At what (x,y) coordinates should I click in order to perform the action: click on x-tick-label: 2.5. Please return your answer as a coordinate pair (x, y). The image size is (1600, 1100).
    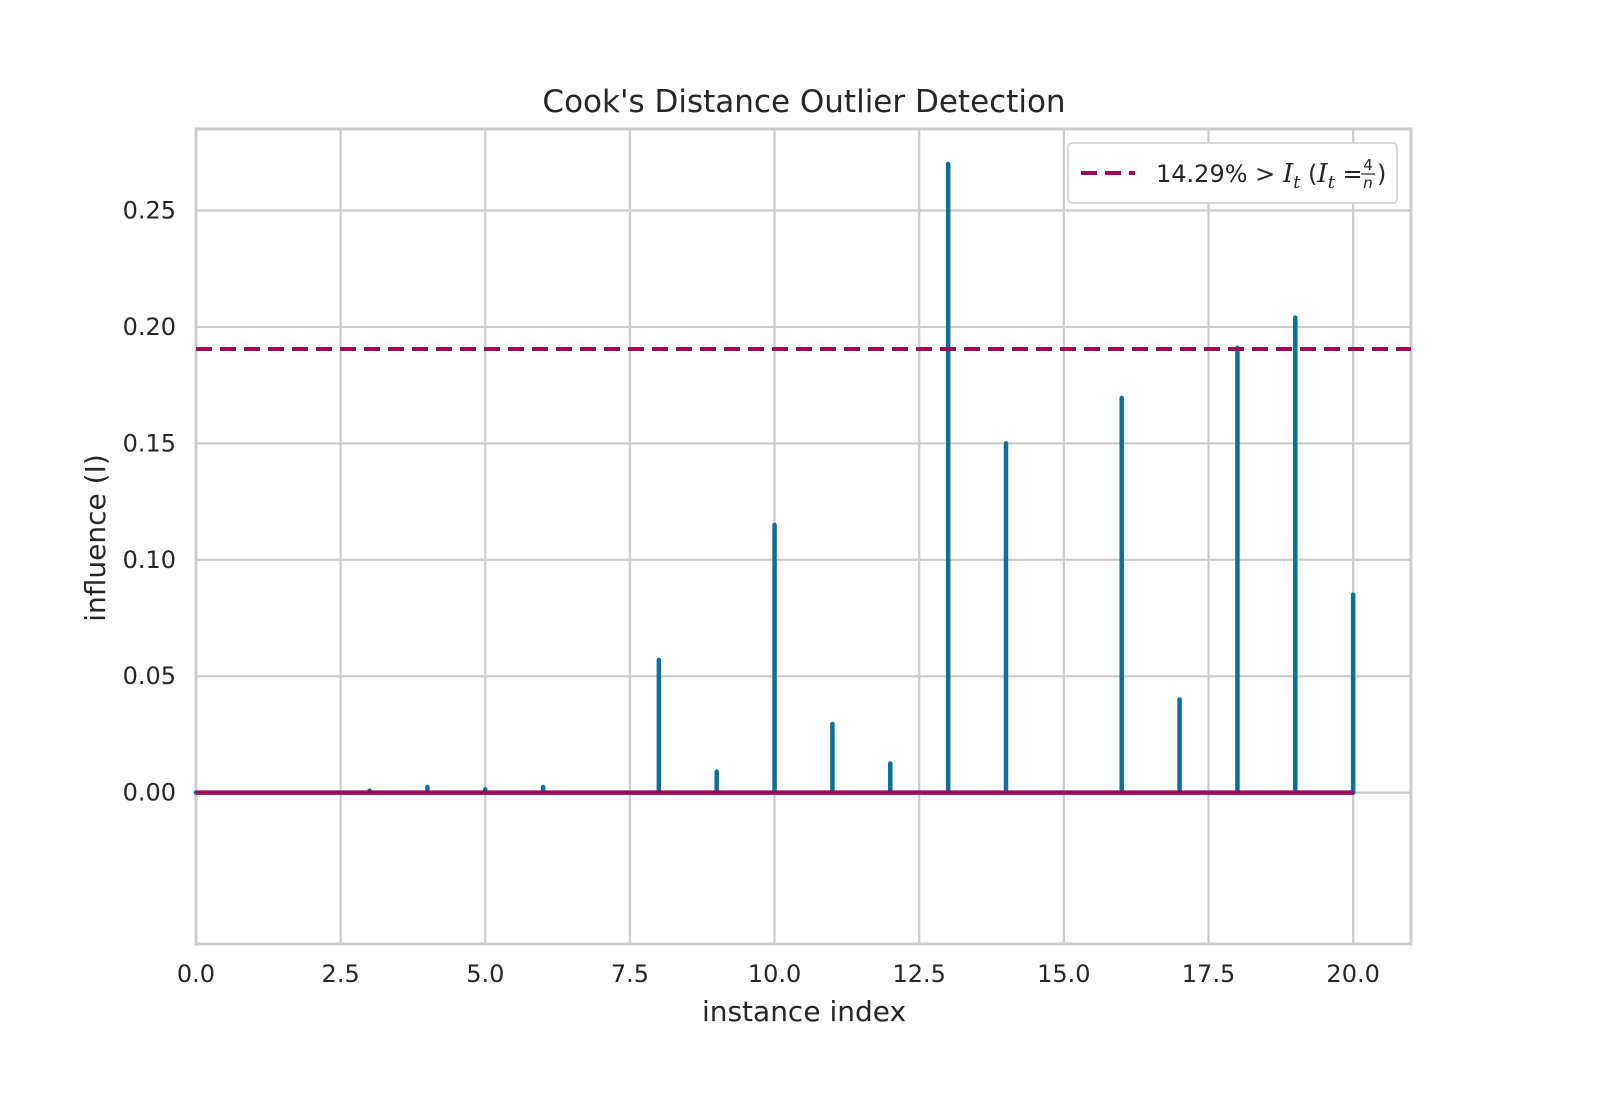
    Looking at the image, I should click on (341, 974).